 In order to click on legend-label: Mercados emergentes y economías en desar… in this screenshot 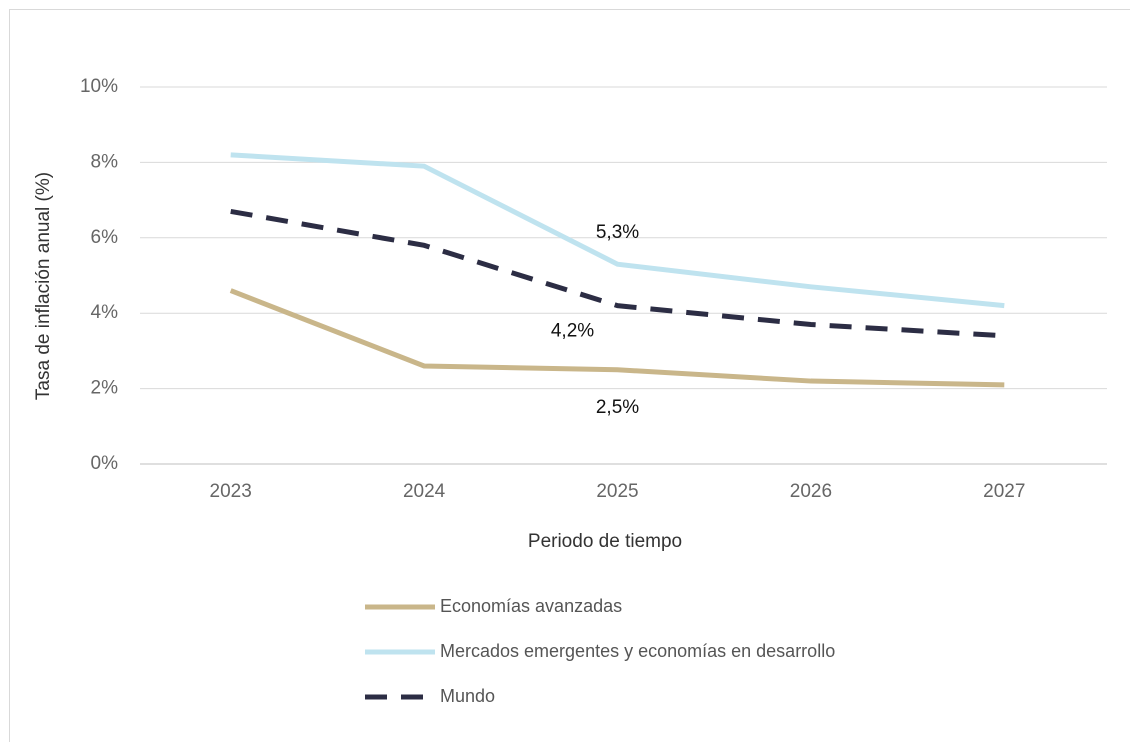, I will do `click(637, 651)`.